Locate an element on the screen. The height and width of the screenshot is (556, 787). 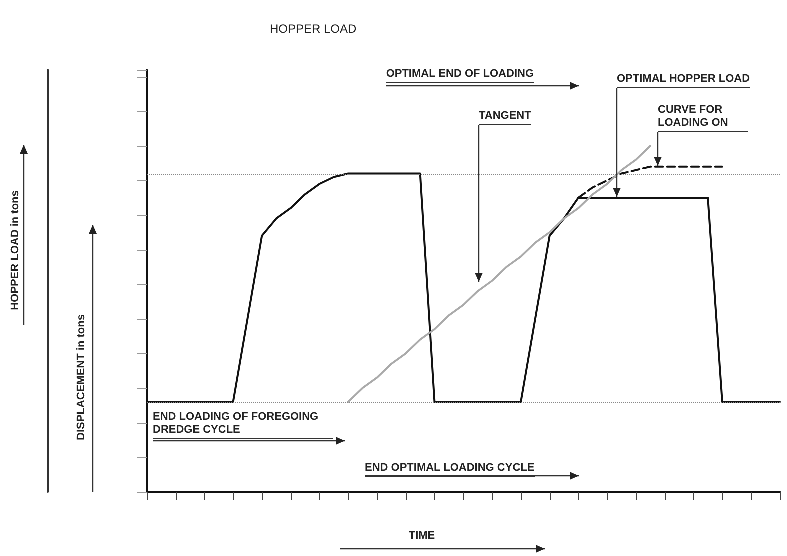
text: DISPLACEMENT in tons is located at coordinates (81, 377).